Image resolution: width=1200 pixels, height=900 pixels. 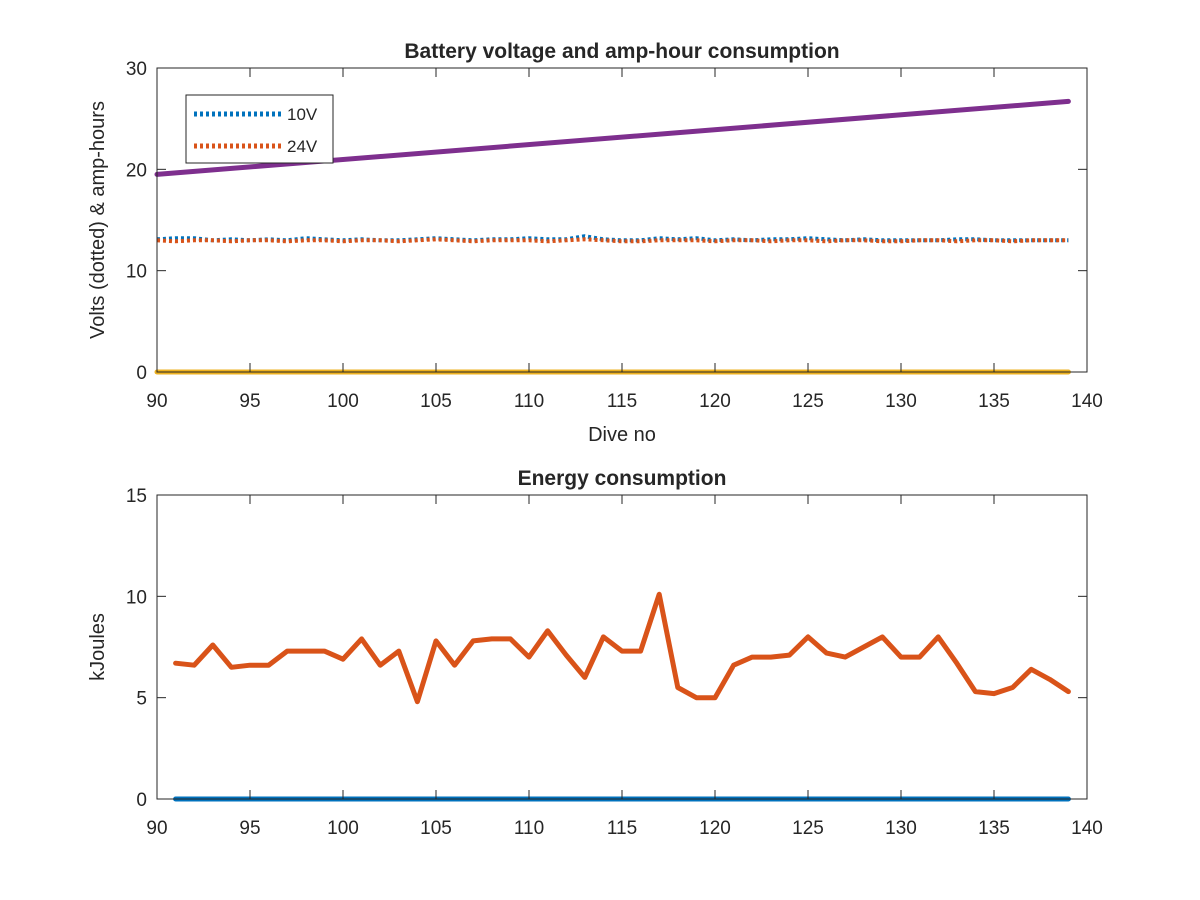 I want to click on energy-chart-title: Energy consumption, so click(x=622, y=478).